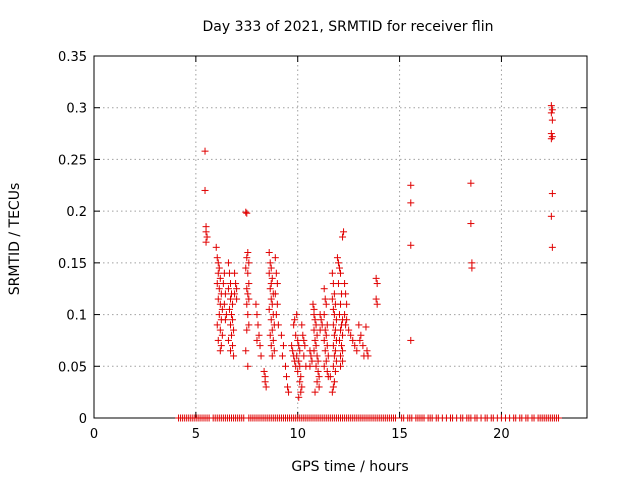 This screenshot has height=480, width=640. I want to click on x-tick-label: 10, so click(297, 434).